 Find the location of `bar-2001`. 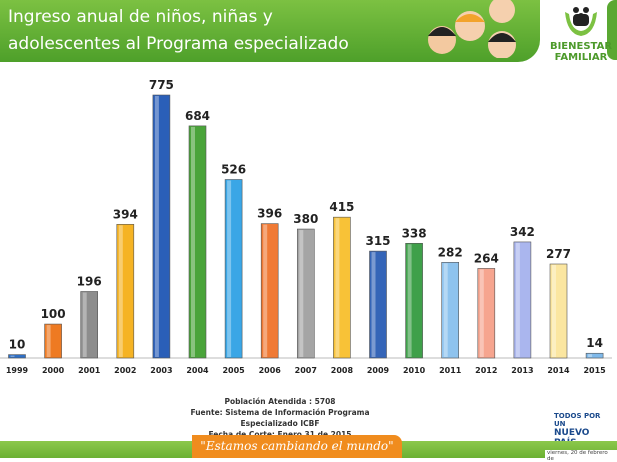

bar-2001 is located at coordinates (89, 325).